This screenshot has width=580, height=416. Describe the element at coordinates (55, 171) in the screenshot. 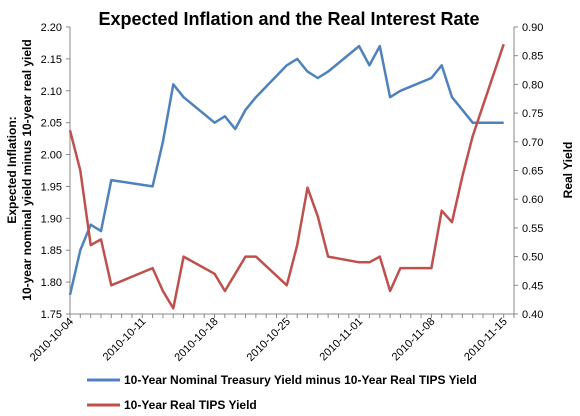

I see `left-y-axis: 1.75 1.80 1.85 1.90 1.95 2.00 2.05 2.10 2.15 2.20` at that location.